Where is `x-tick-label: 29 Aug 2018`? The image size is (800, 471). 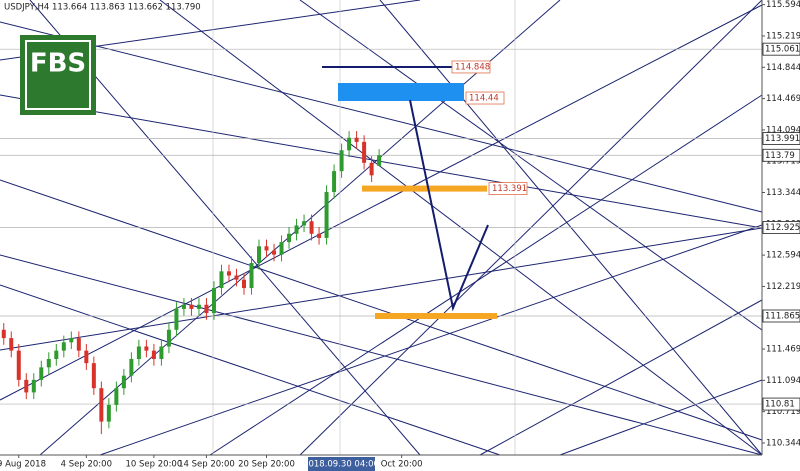
x-tick-label: 29 Aug 2018 is located at coordinates (23, 465).